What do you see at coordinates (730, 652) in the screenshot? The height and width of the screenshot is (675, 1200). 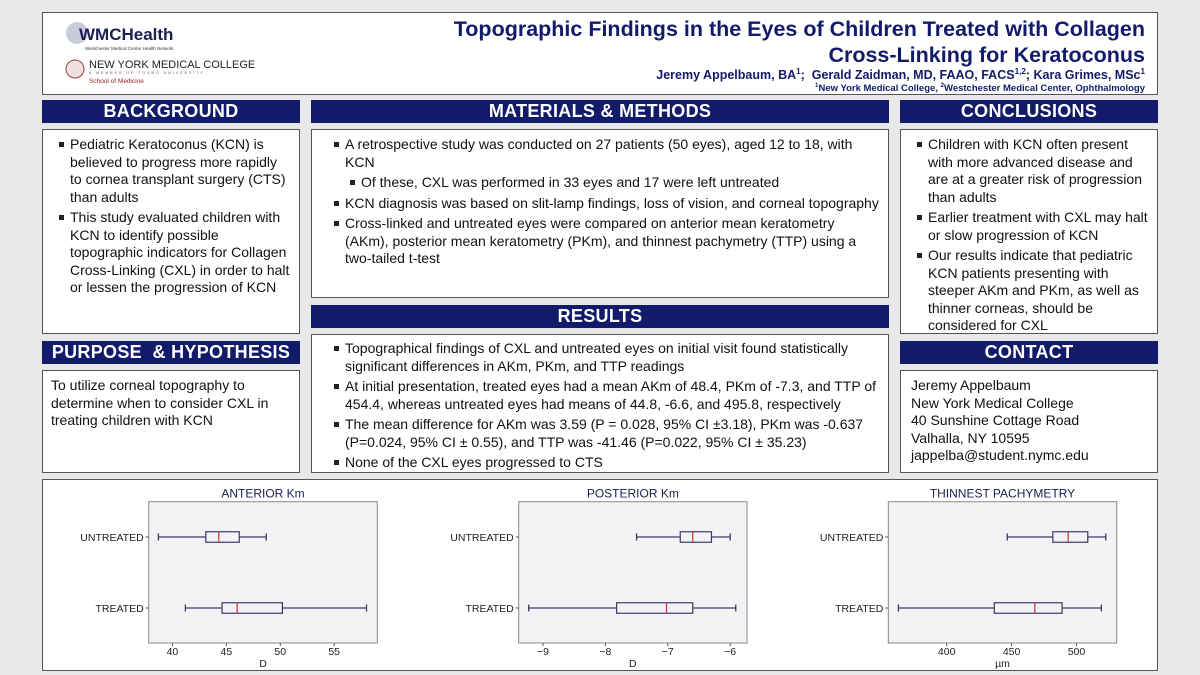 I see `x-tick-label: −6` at bounding box center [730, 652].